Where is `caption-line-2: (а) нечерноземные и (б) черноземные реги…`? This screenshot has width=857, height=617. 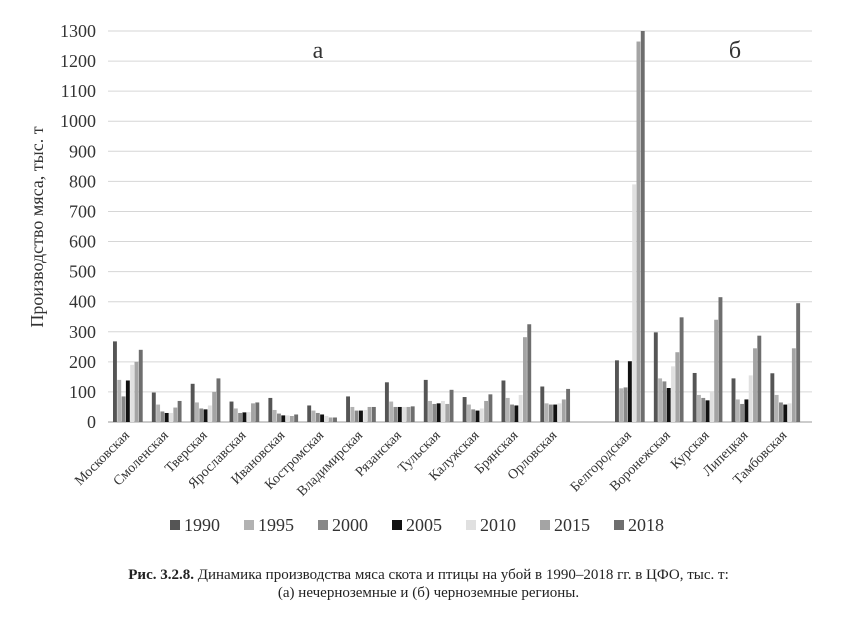
caption-line-2: (а) нечерноземные и (б) черноземные реги… is located at coordinates (428, 593).